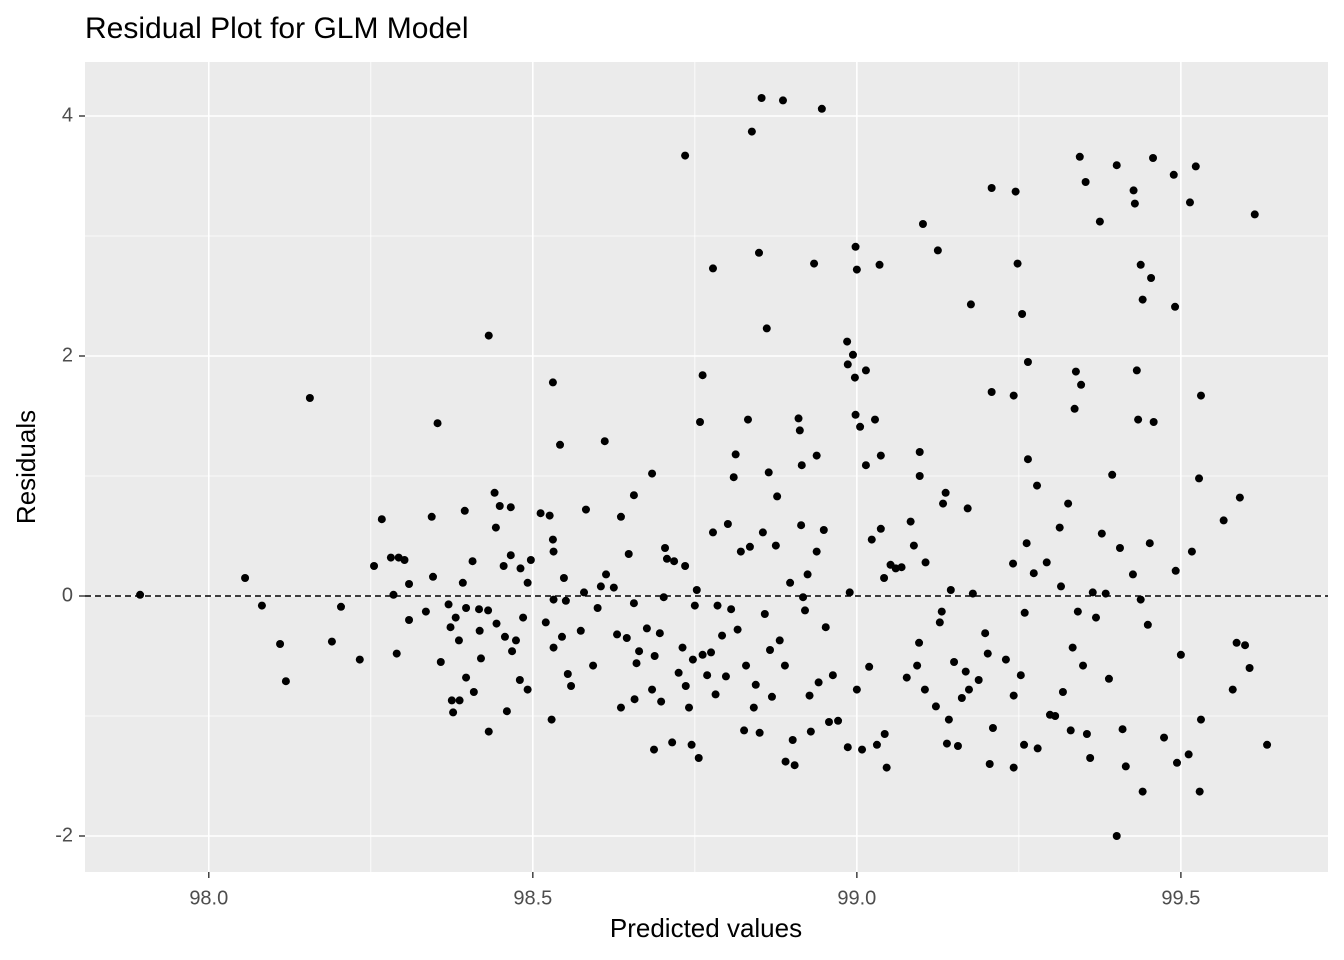 The height and width of the screenshot is (960, 1344). What do you see at coordinates (532, 898) in the screenshot?
I see `x-tick-label: 98.5` at bounding box center [532, 898].